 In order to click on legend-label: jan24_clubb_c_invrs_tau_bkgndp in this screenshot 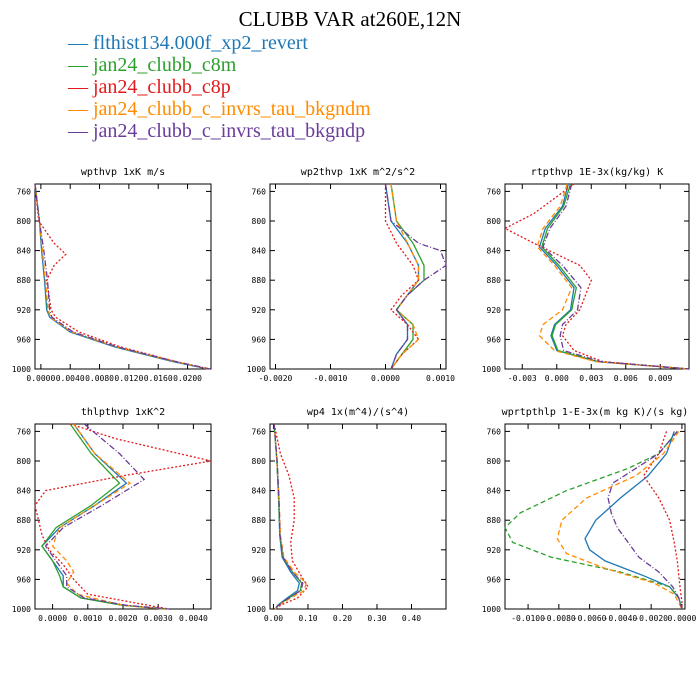, I will do `click(229, 131)`.